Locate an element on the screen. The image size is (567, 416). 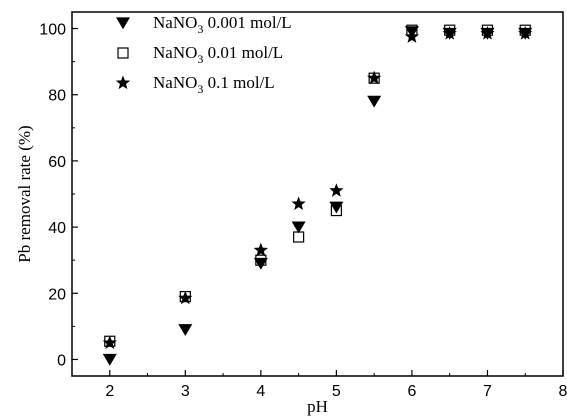
legend-item: NaNO3 0.1 mol/L is located at coordinates (195, 84).